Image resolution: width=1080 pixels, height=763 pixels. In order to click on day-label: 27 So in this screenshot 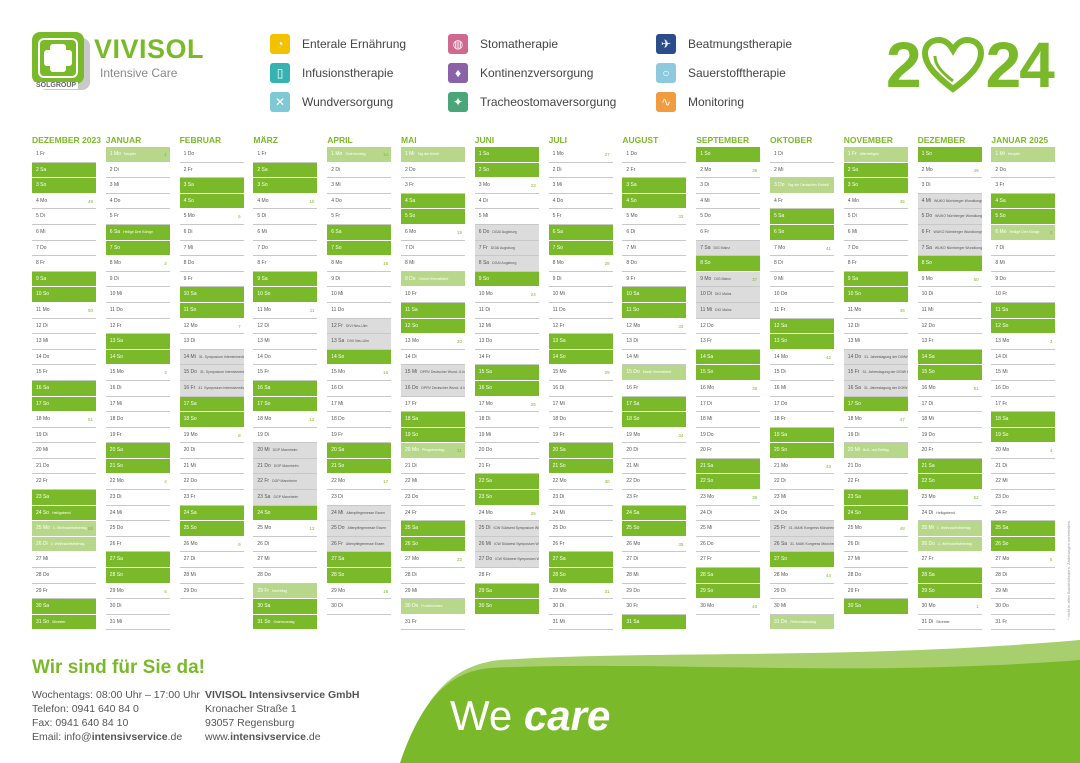, I will do `click(781, 559)`.